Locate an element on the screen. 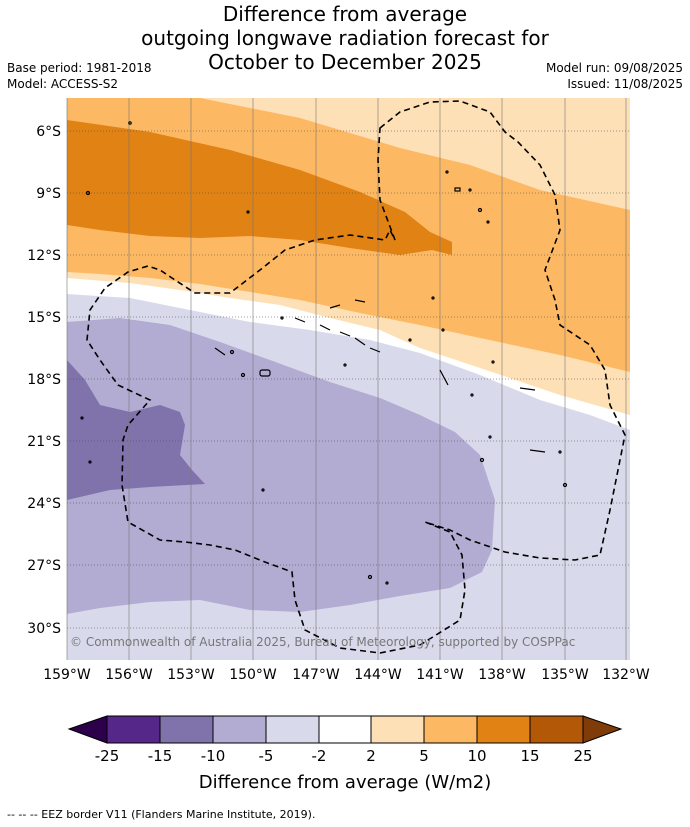  lon-label: 159°W is located at coordinates (67, 675).